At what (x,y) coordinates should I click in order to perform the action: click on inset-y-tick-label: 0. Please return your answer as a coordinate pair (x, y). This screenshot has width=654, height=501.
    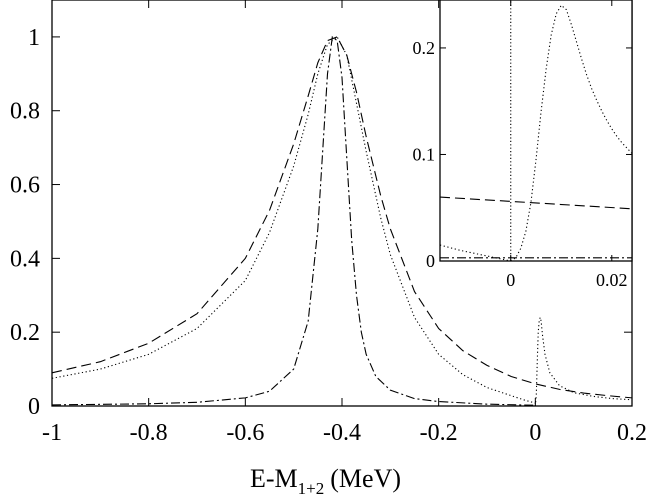
    Looking at the image, I should click on (430, 261).